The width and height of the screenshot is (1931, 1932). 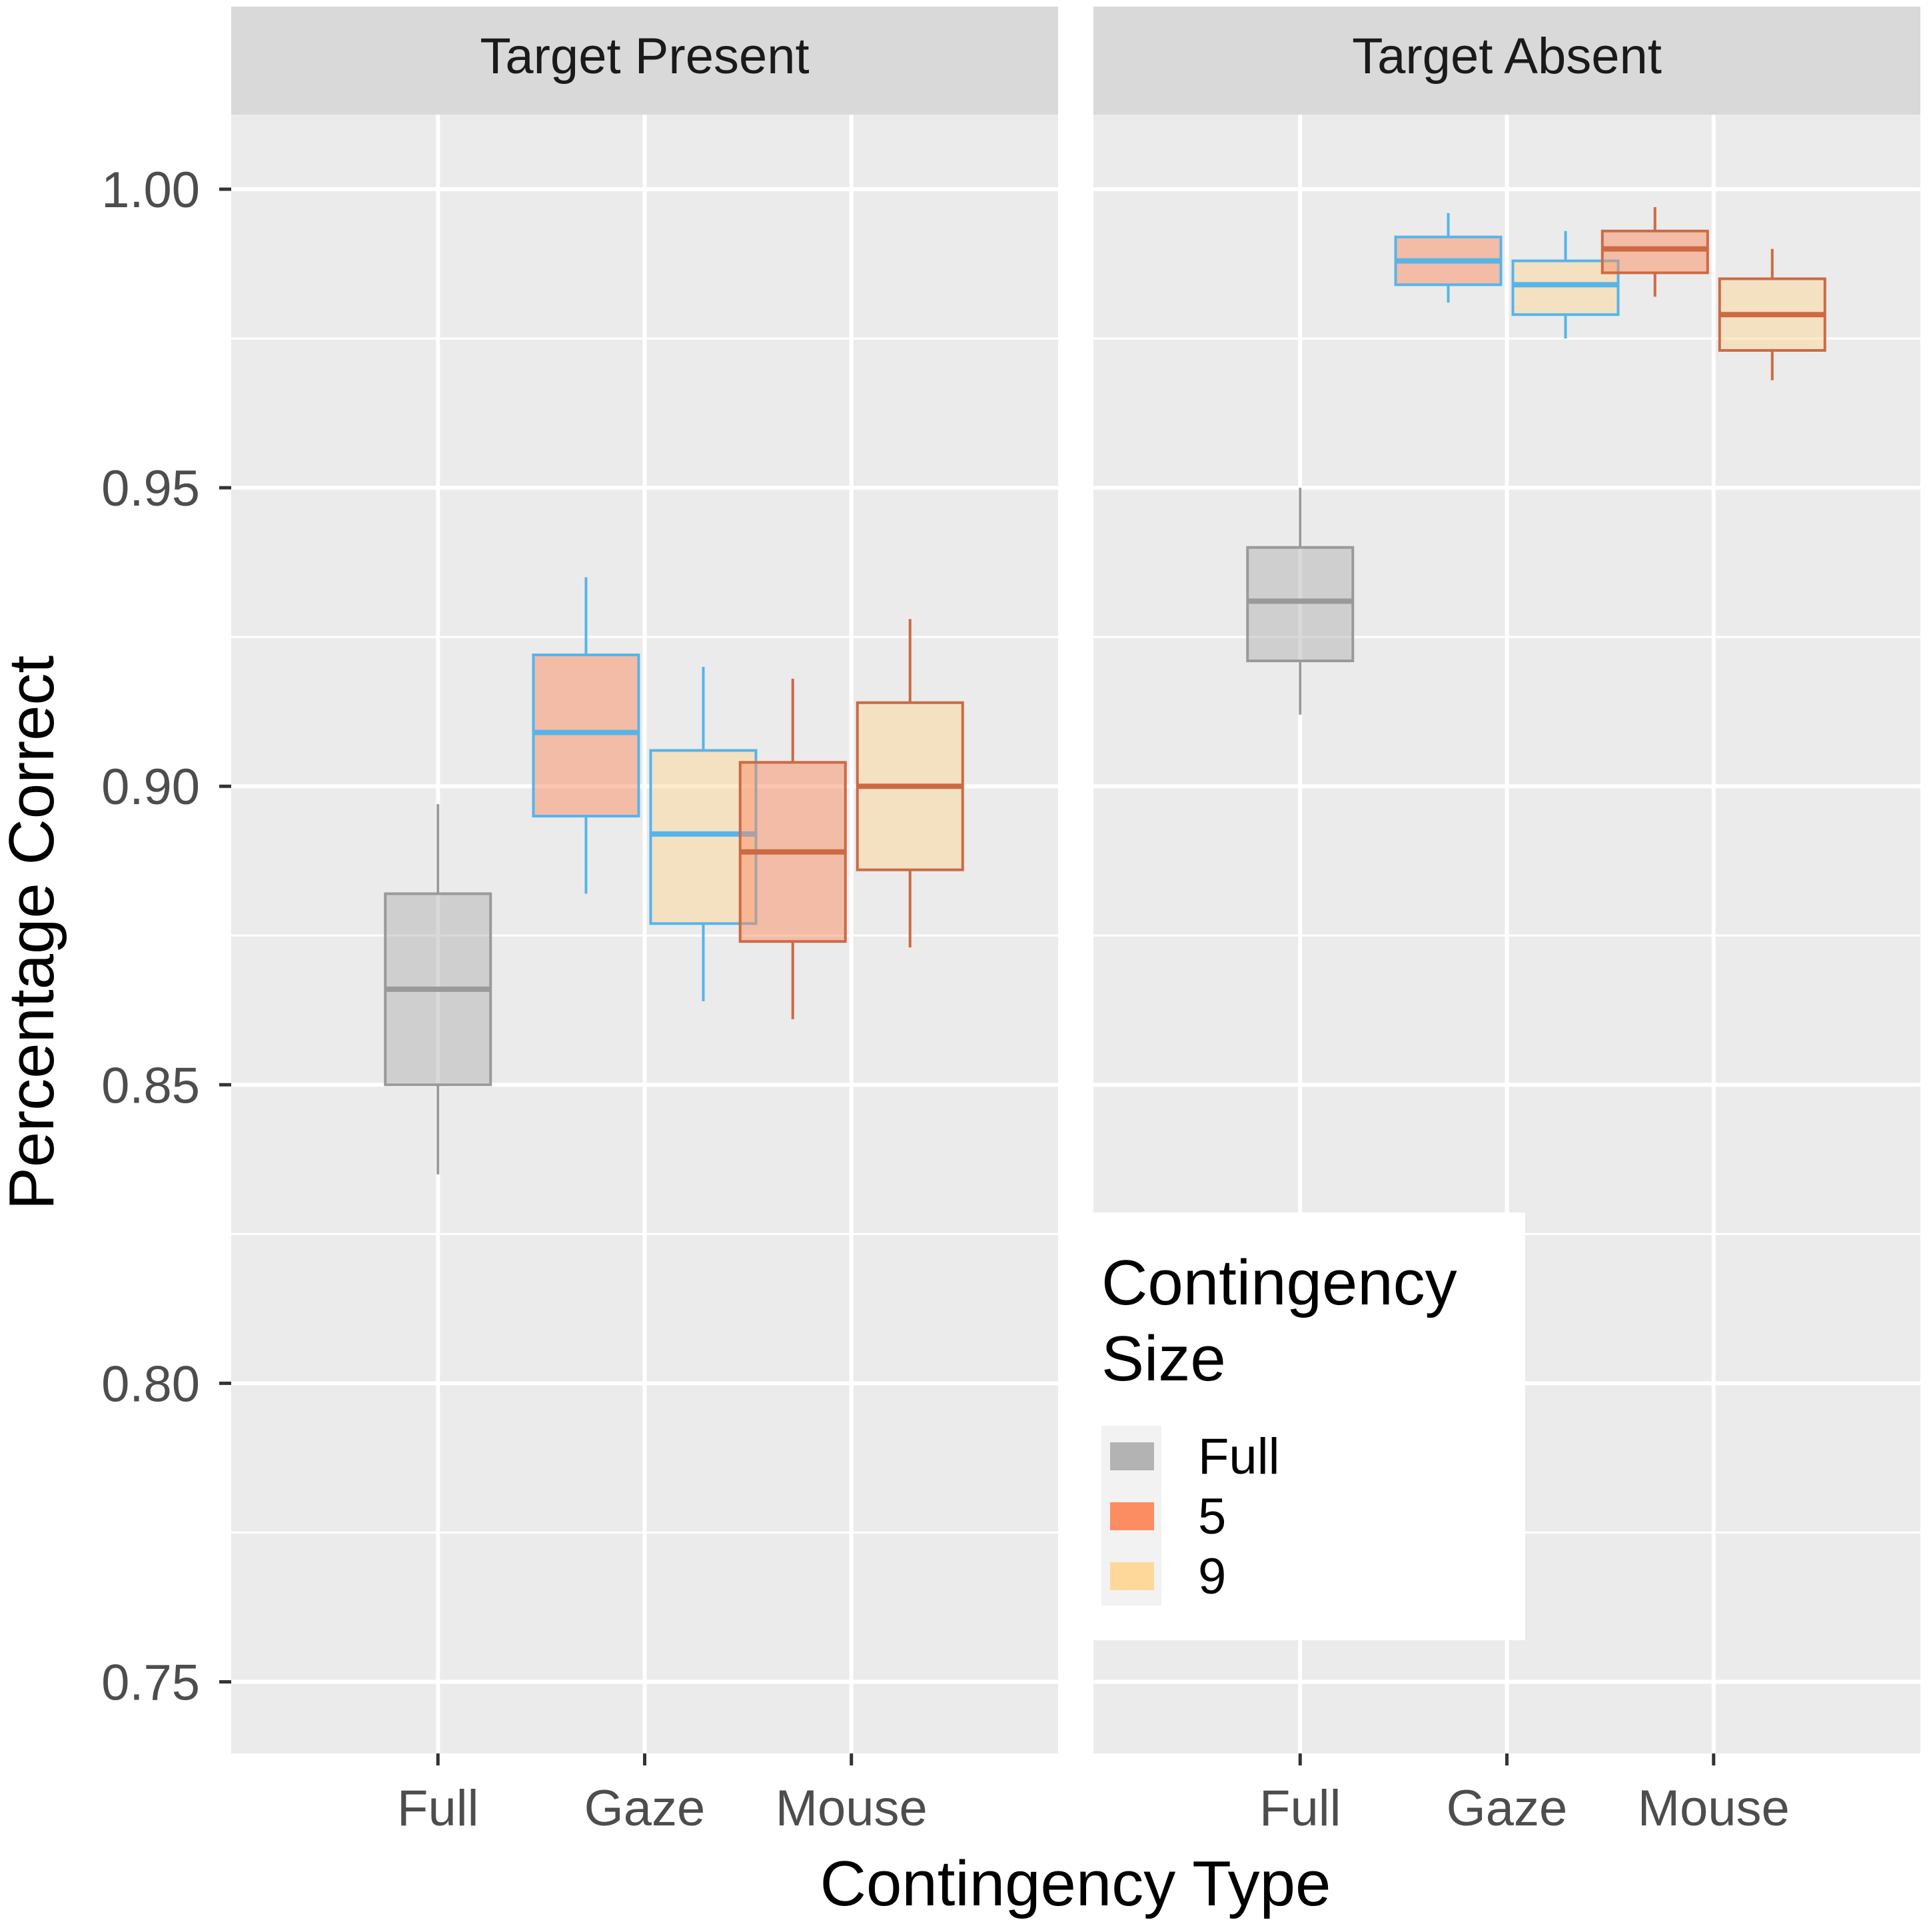 What do you see at coordinates (150, 787) in the screenshot?
I see `y-tick-label: 0.90` at bounding box center [150, 787].